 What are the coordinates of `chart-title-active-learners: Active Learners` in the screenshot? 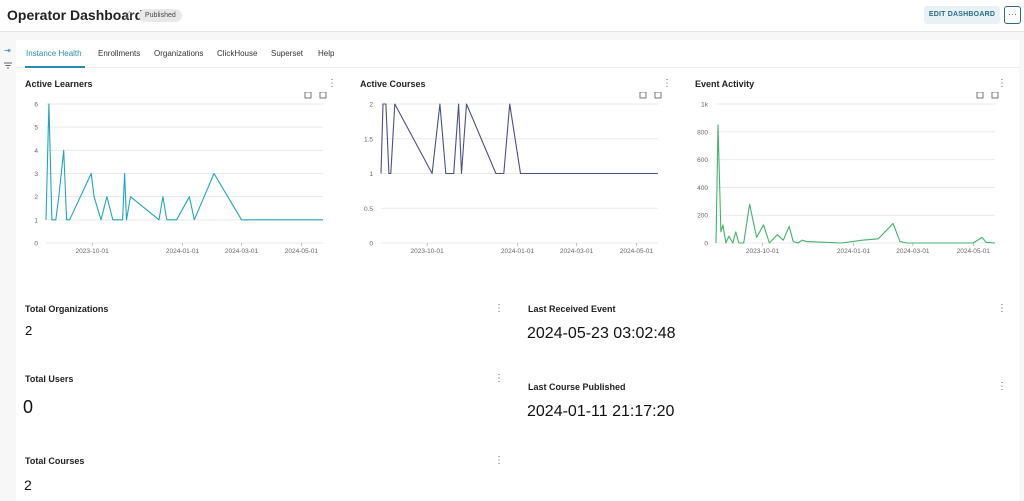 It's located at (59, 84).